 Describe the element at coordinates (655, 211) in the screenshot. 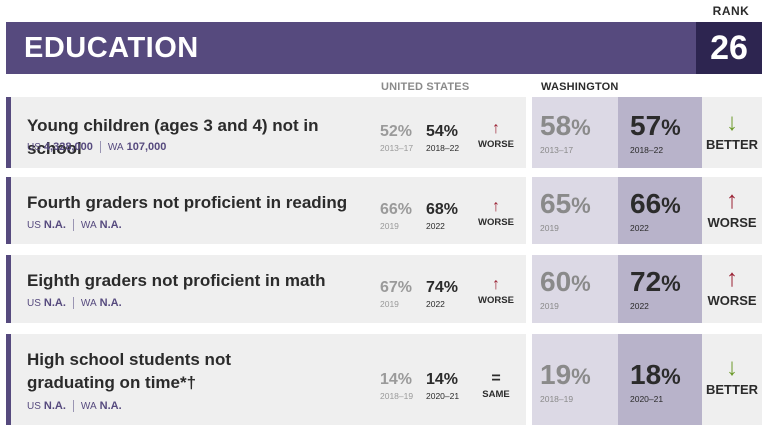

I see `wa-current: 66% 2022` at that location.